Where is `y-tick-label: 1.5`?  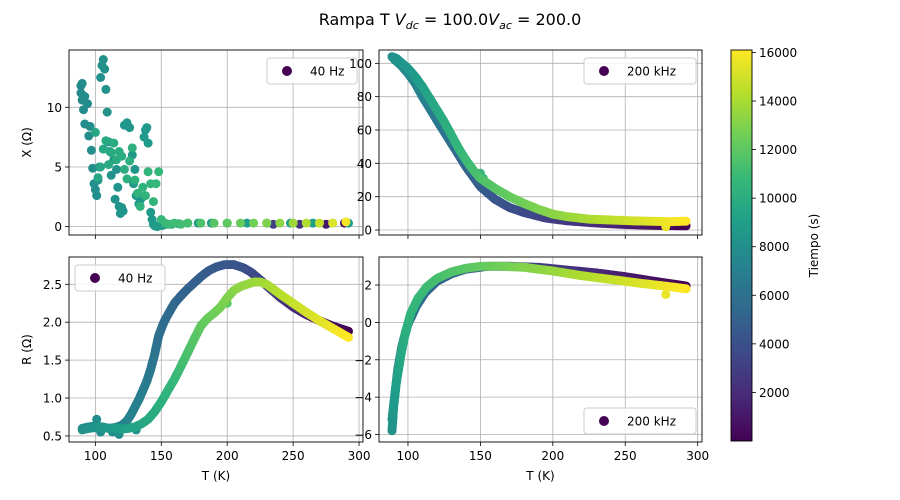 y-tick-label: 1.5 is located at coordinates (52, 361).